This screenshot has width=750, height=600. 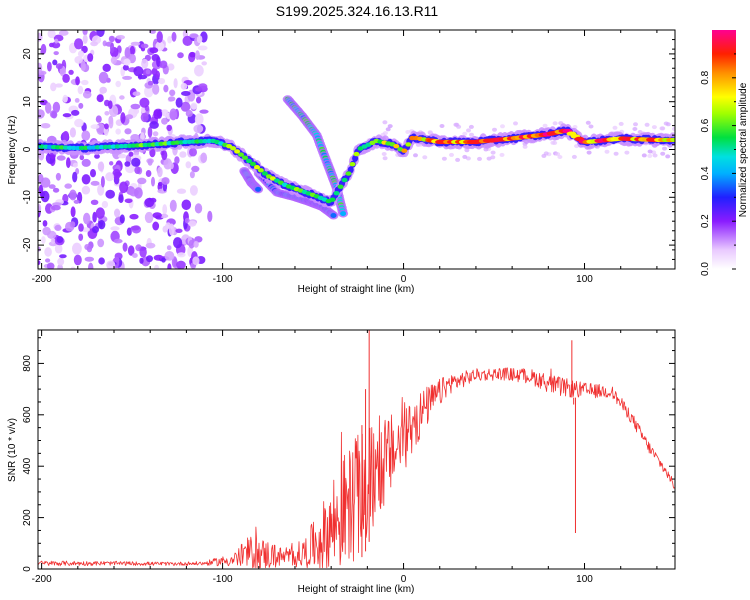 I want to click on colorbar-tick-label: 0.4, so click(x=705, y=173).